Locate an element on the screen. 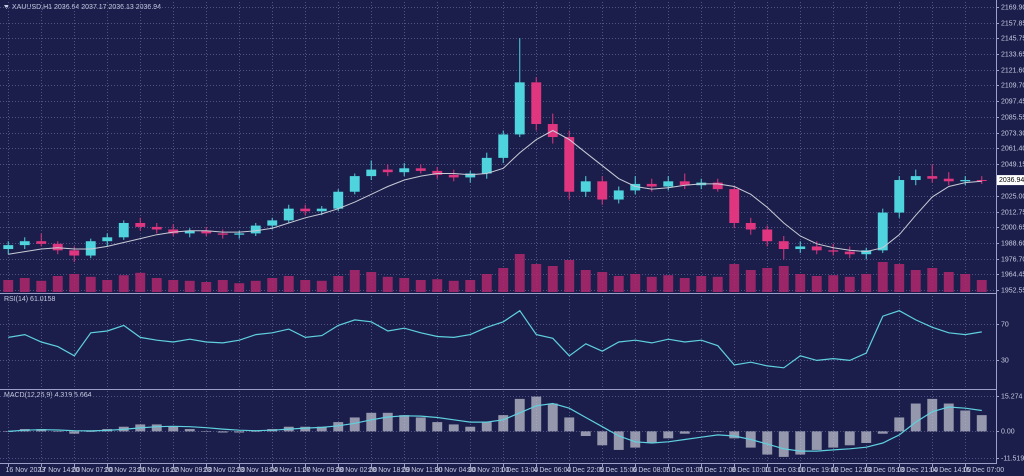 This screenshot has width=1024, height=476. x-tick-label: 23 Nov 18:00 is located at coordinates (258, 470).